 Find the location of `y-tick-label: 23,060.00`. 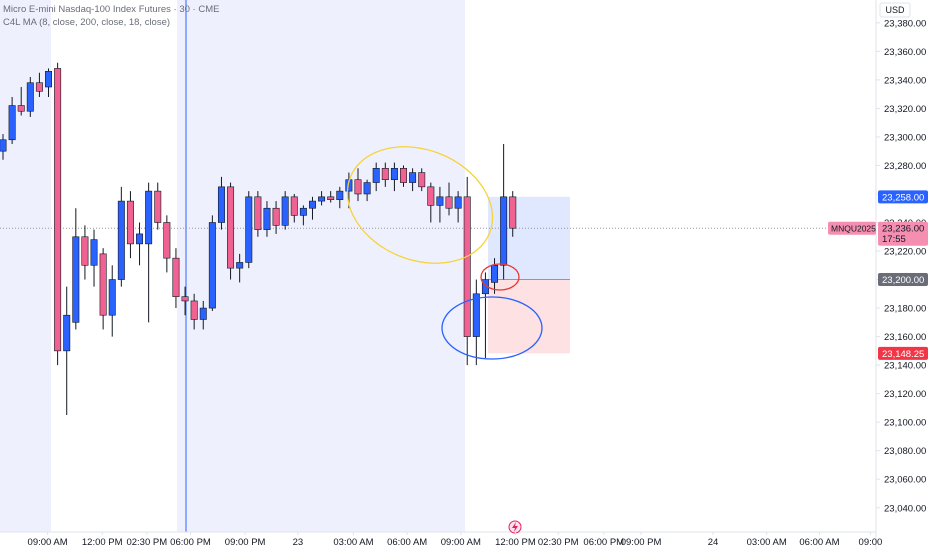

y-tick-label: 23,060.00 is located at coordinates (905, 480).